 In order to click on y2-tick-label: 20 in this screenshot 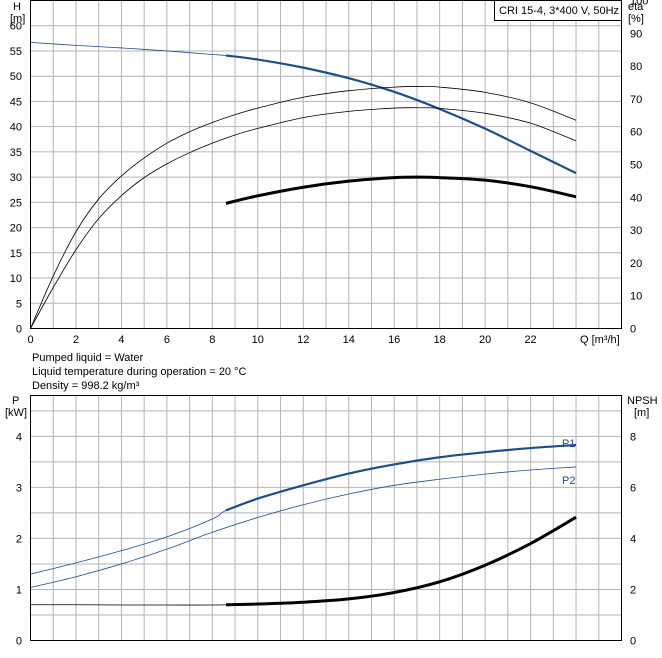, I will do `click(636, 264)`.